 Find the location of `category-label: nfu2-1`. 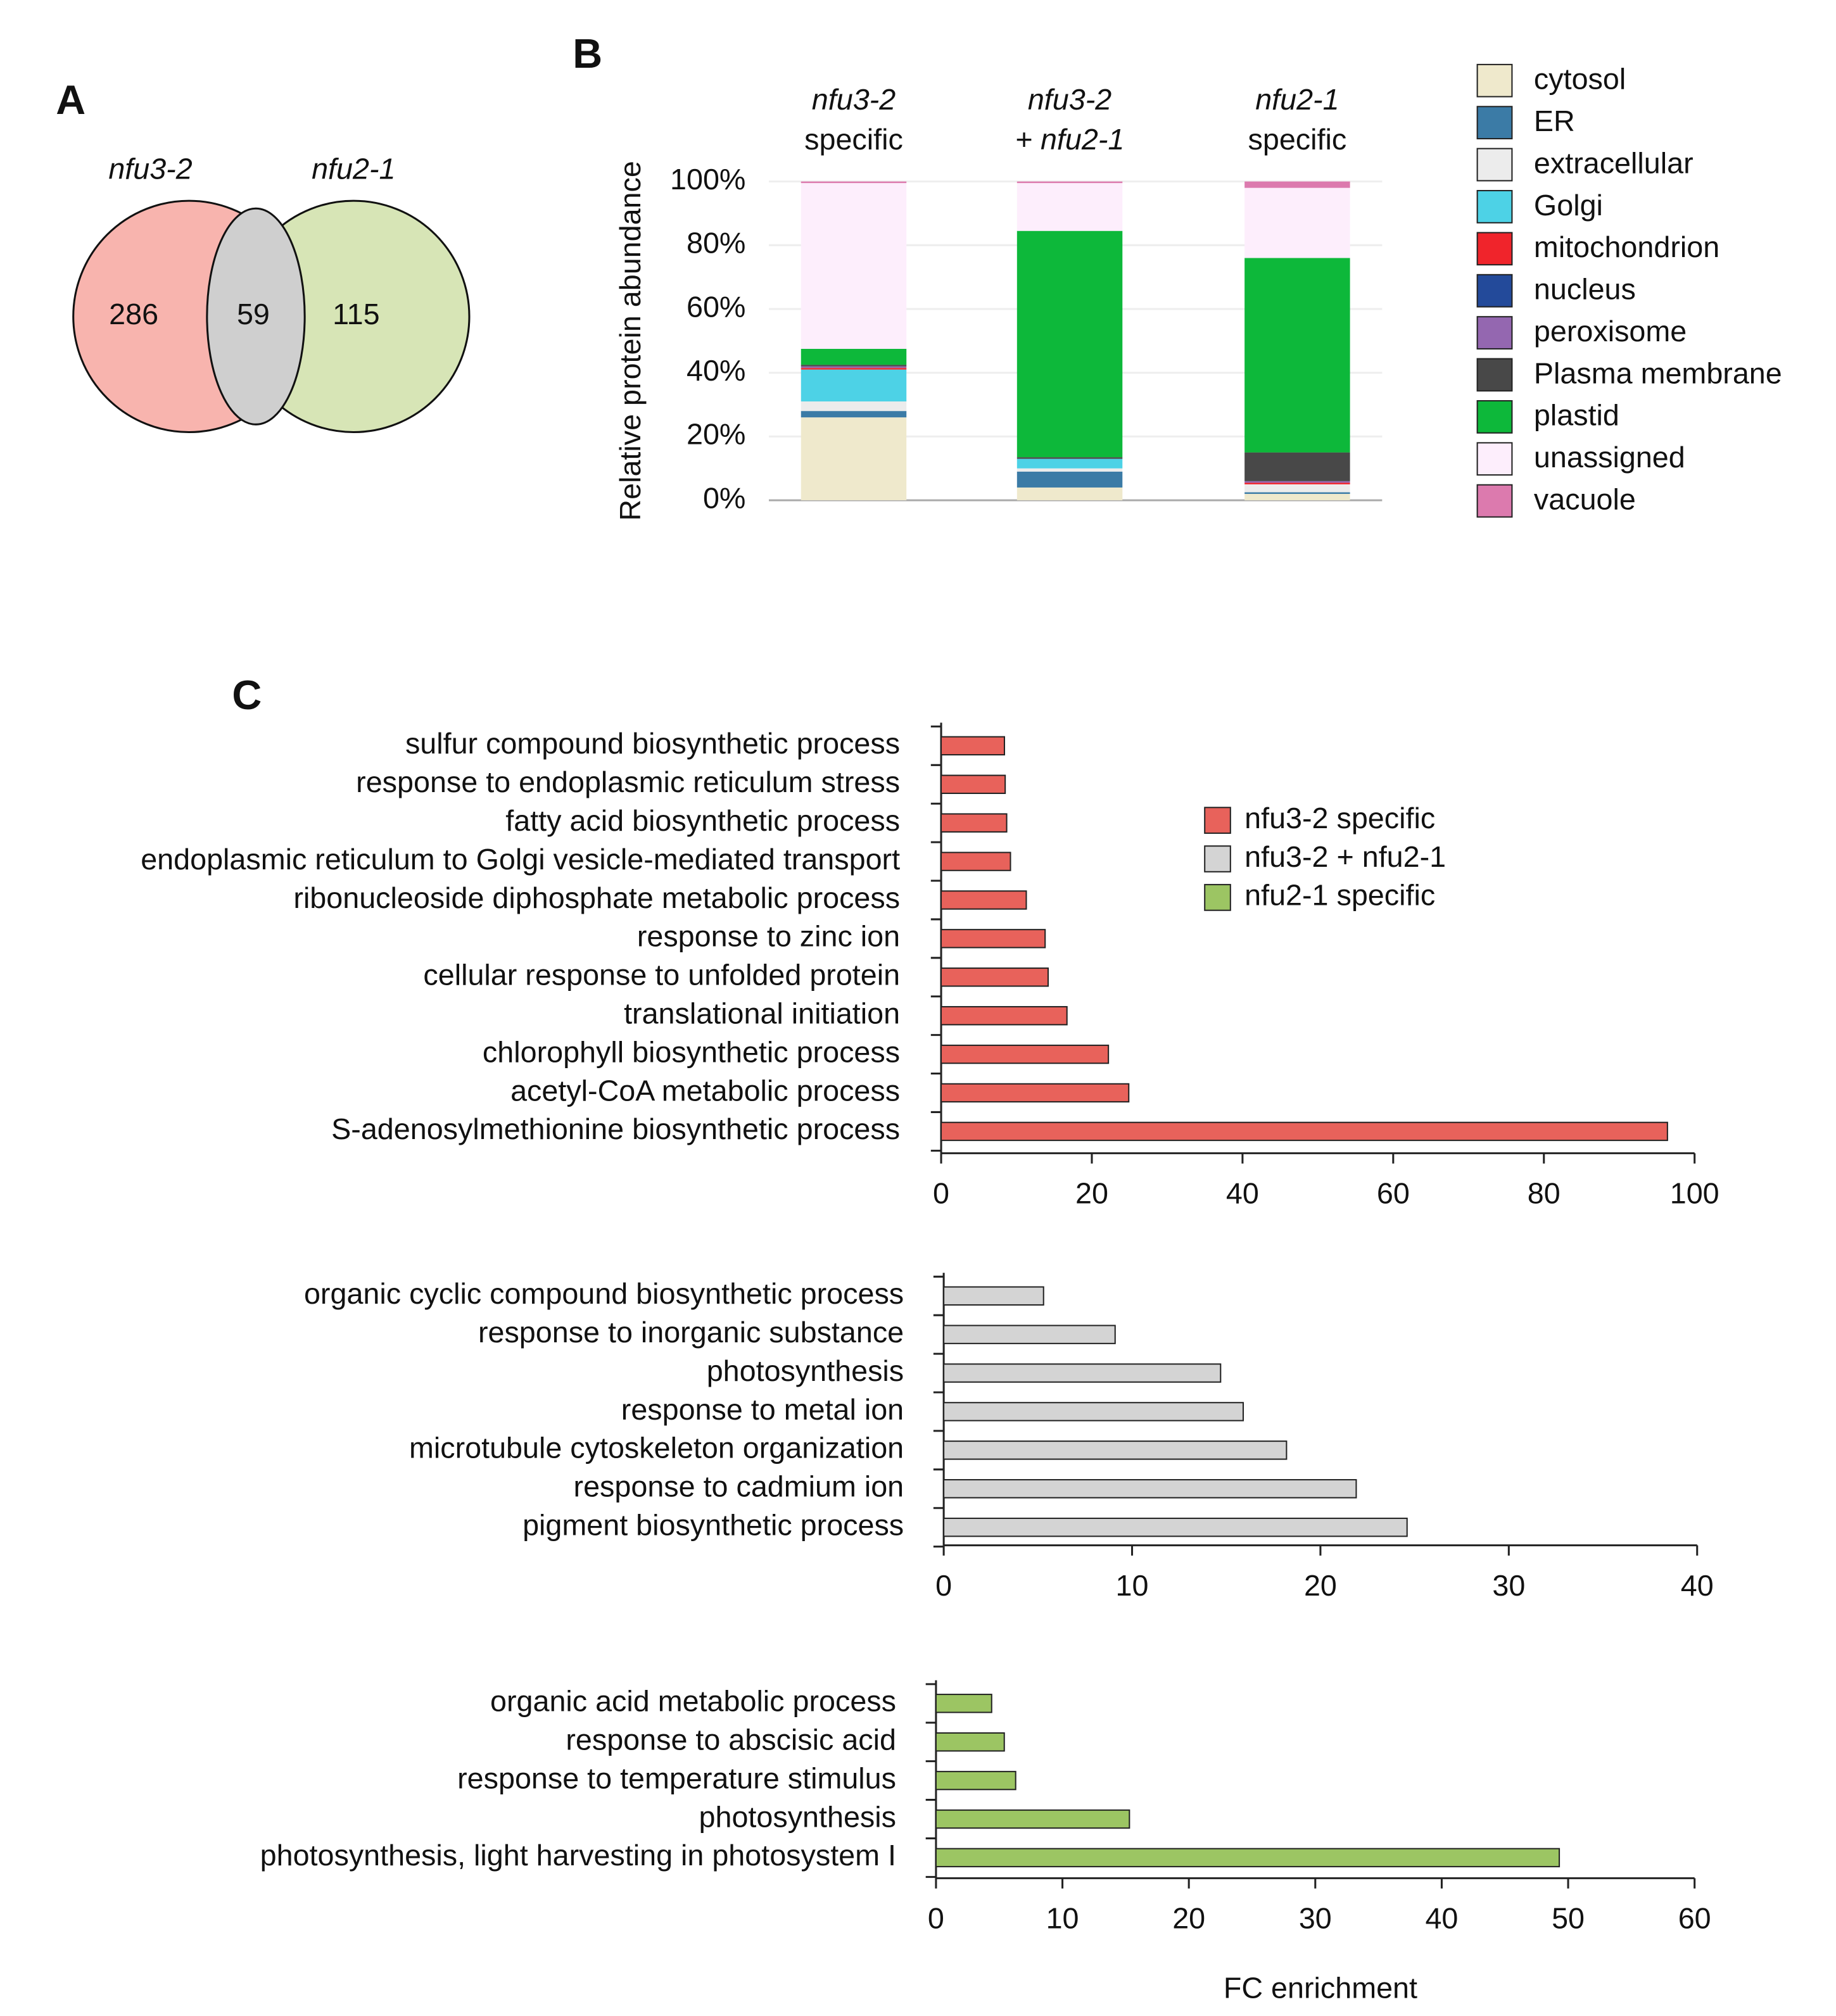

category-label: nfu2-1 is located at coordinates (1297, 99).